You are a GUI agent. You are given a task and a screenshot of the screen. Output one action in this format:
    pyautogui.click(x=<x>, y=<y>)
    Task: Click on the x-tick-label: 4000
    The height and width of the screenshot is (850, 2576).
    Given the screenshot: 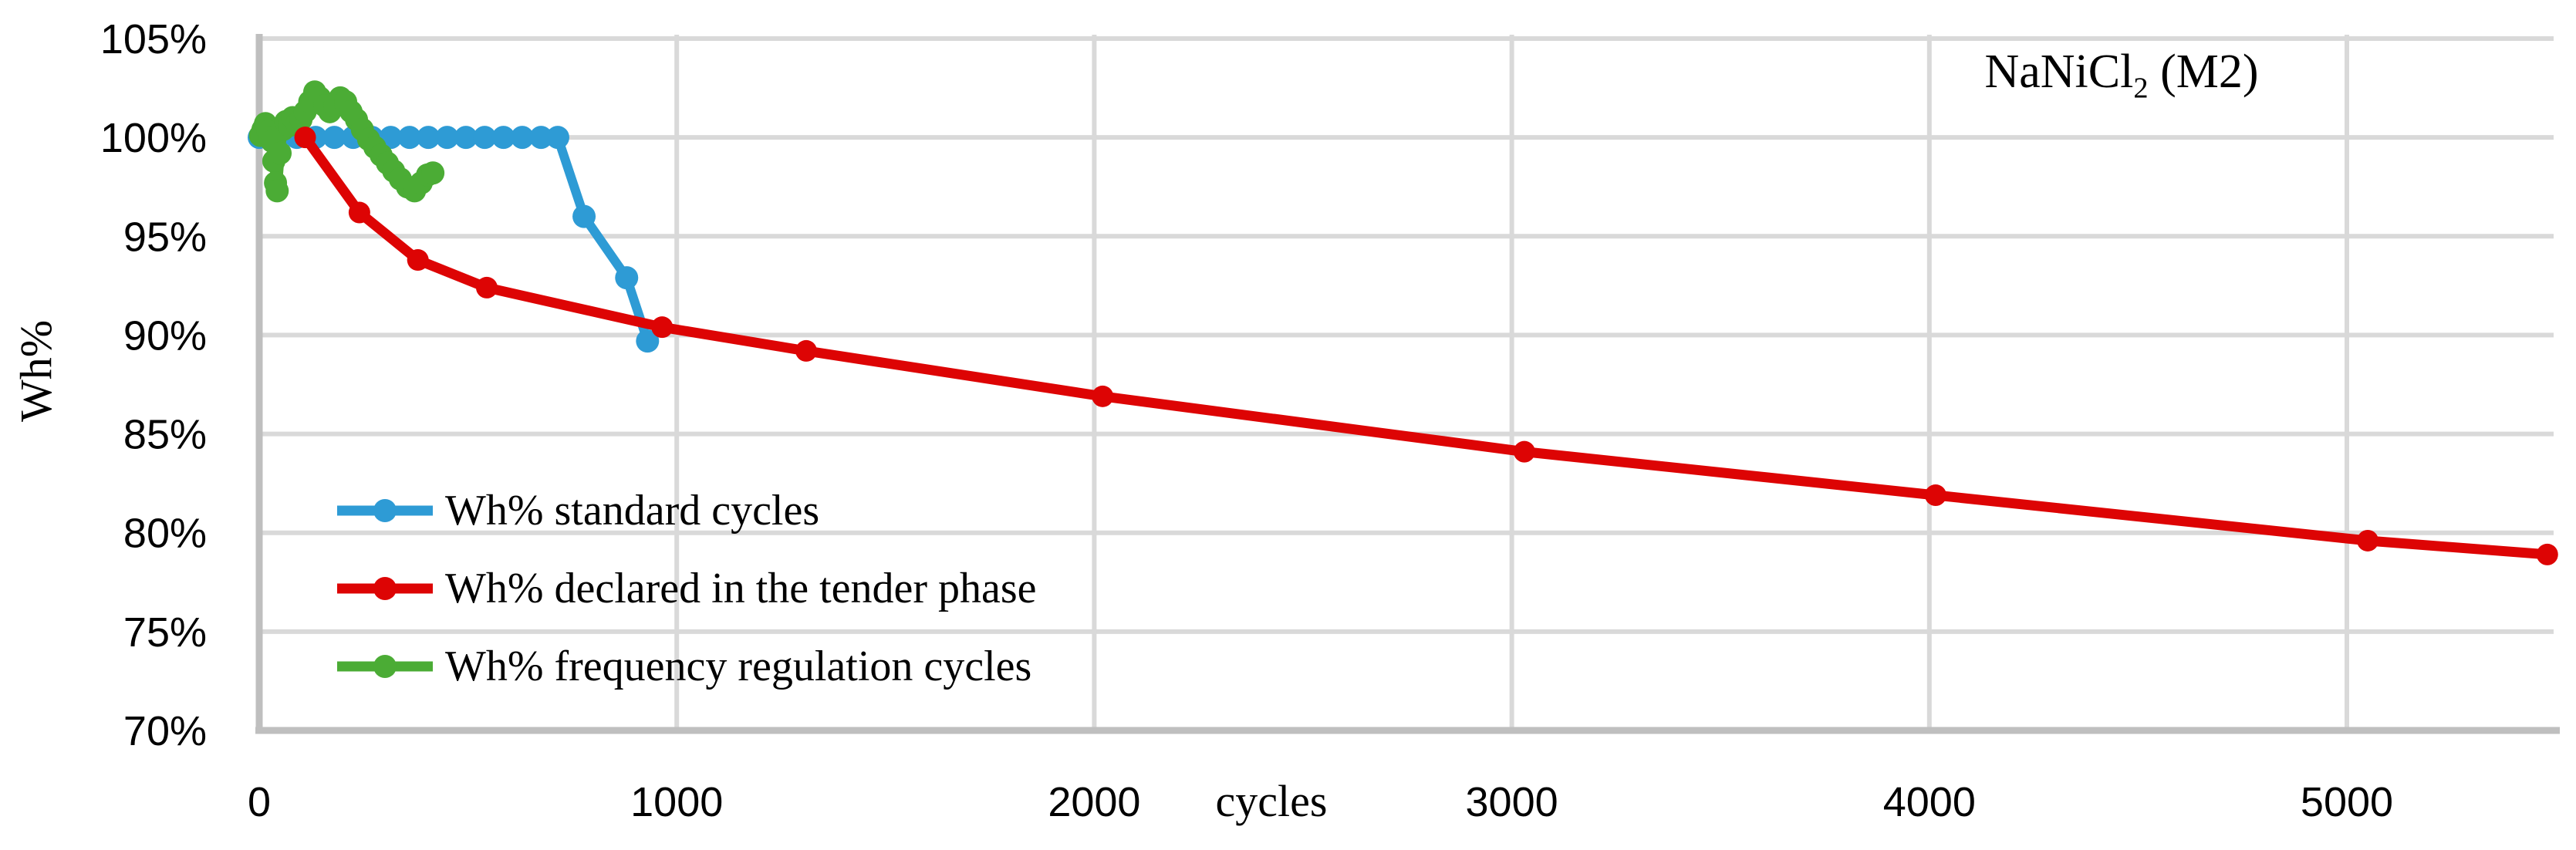 What is the action you would take?
    pyautogui.click(x=1930, y=802)
    